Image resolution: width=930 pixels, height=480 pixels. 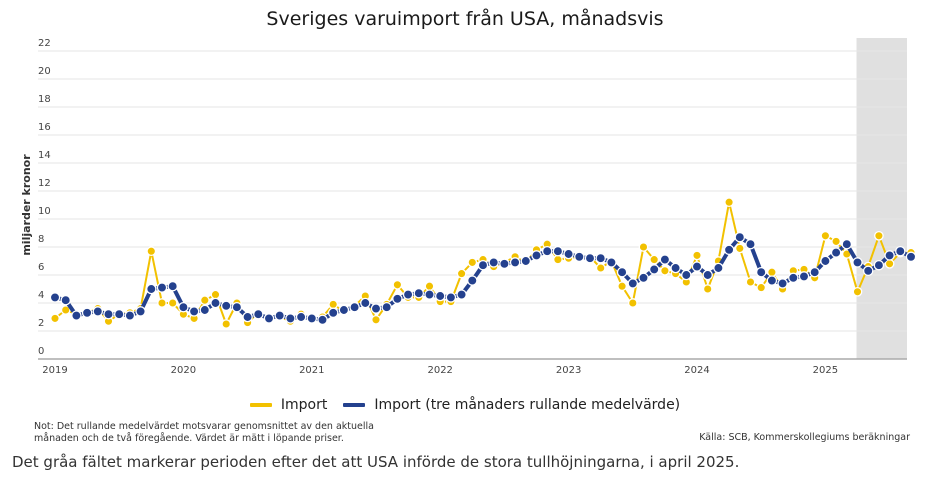 What do you see at coordinates (311, 370) in the screenshot?
I see `x-tick-label: 2021` at bounding box center [311, 370].